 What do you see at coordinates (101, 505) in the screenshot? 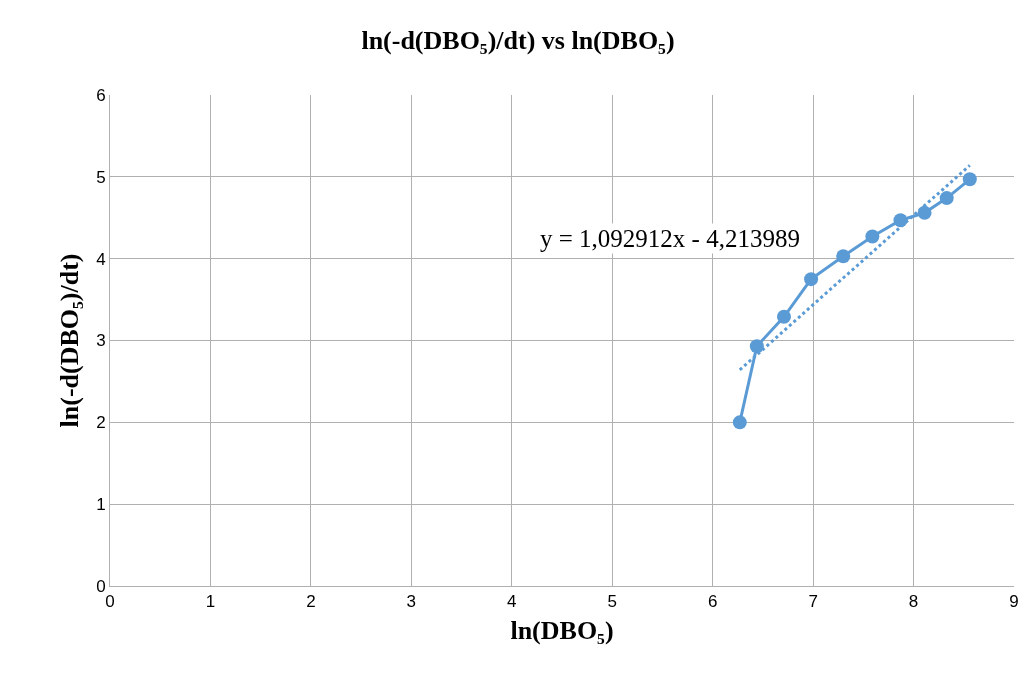
I see `y-tick-label: 1` at bounding box center [101, 505].